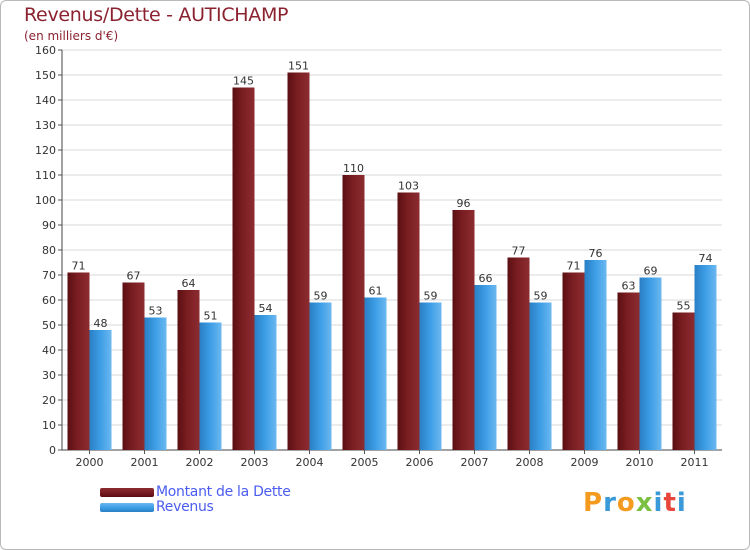 This screenshot has width=750, height=550. I want to click on legend-label-revenus: Revenus, so click(185, 507).